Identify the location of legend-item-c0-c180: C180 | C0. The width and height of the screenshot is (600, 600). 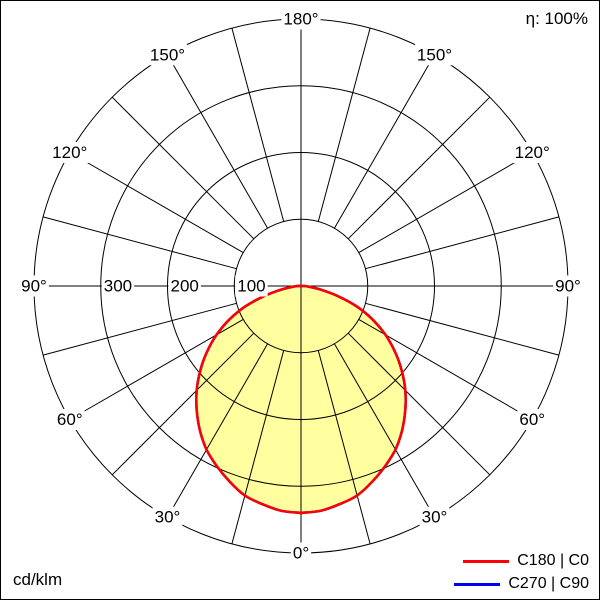
(521, 561).